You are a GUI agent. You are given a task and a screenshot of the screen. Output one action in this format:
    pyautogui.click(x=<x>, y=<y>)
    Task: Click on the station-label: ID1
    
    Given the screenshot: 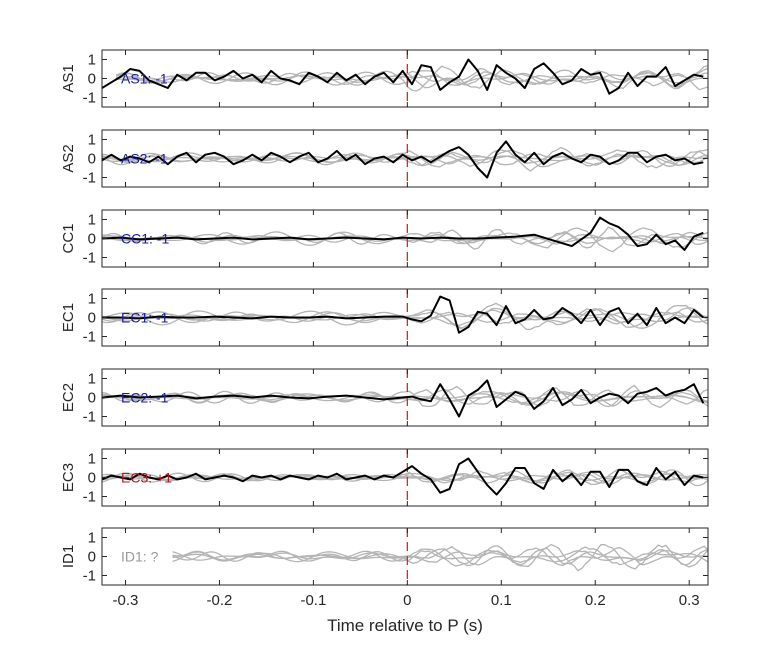 What is the action you would take?
    pyautogui.click(x=68, y=556)
    